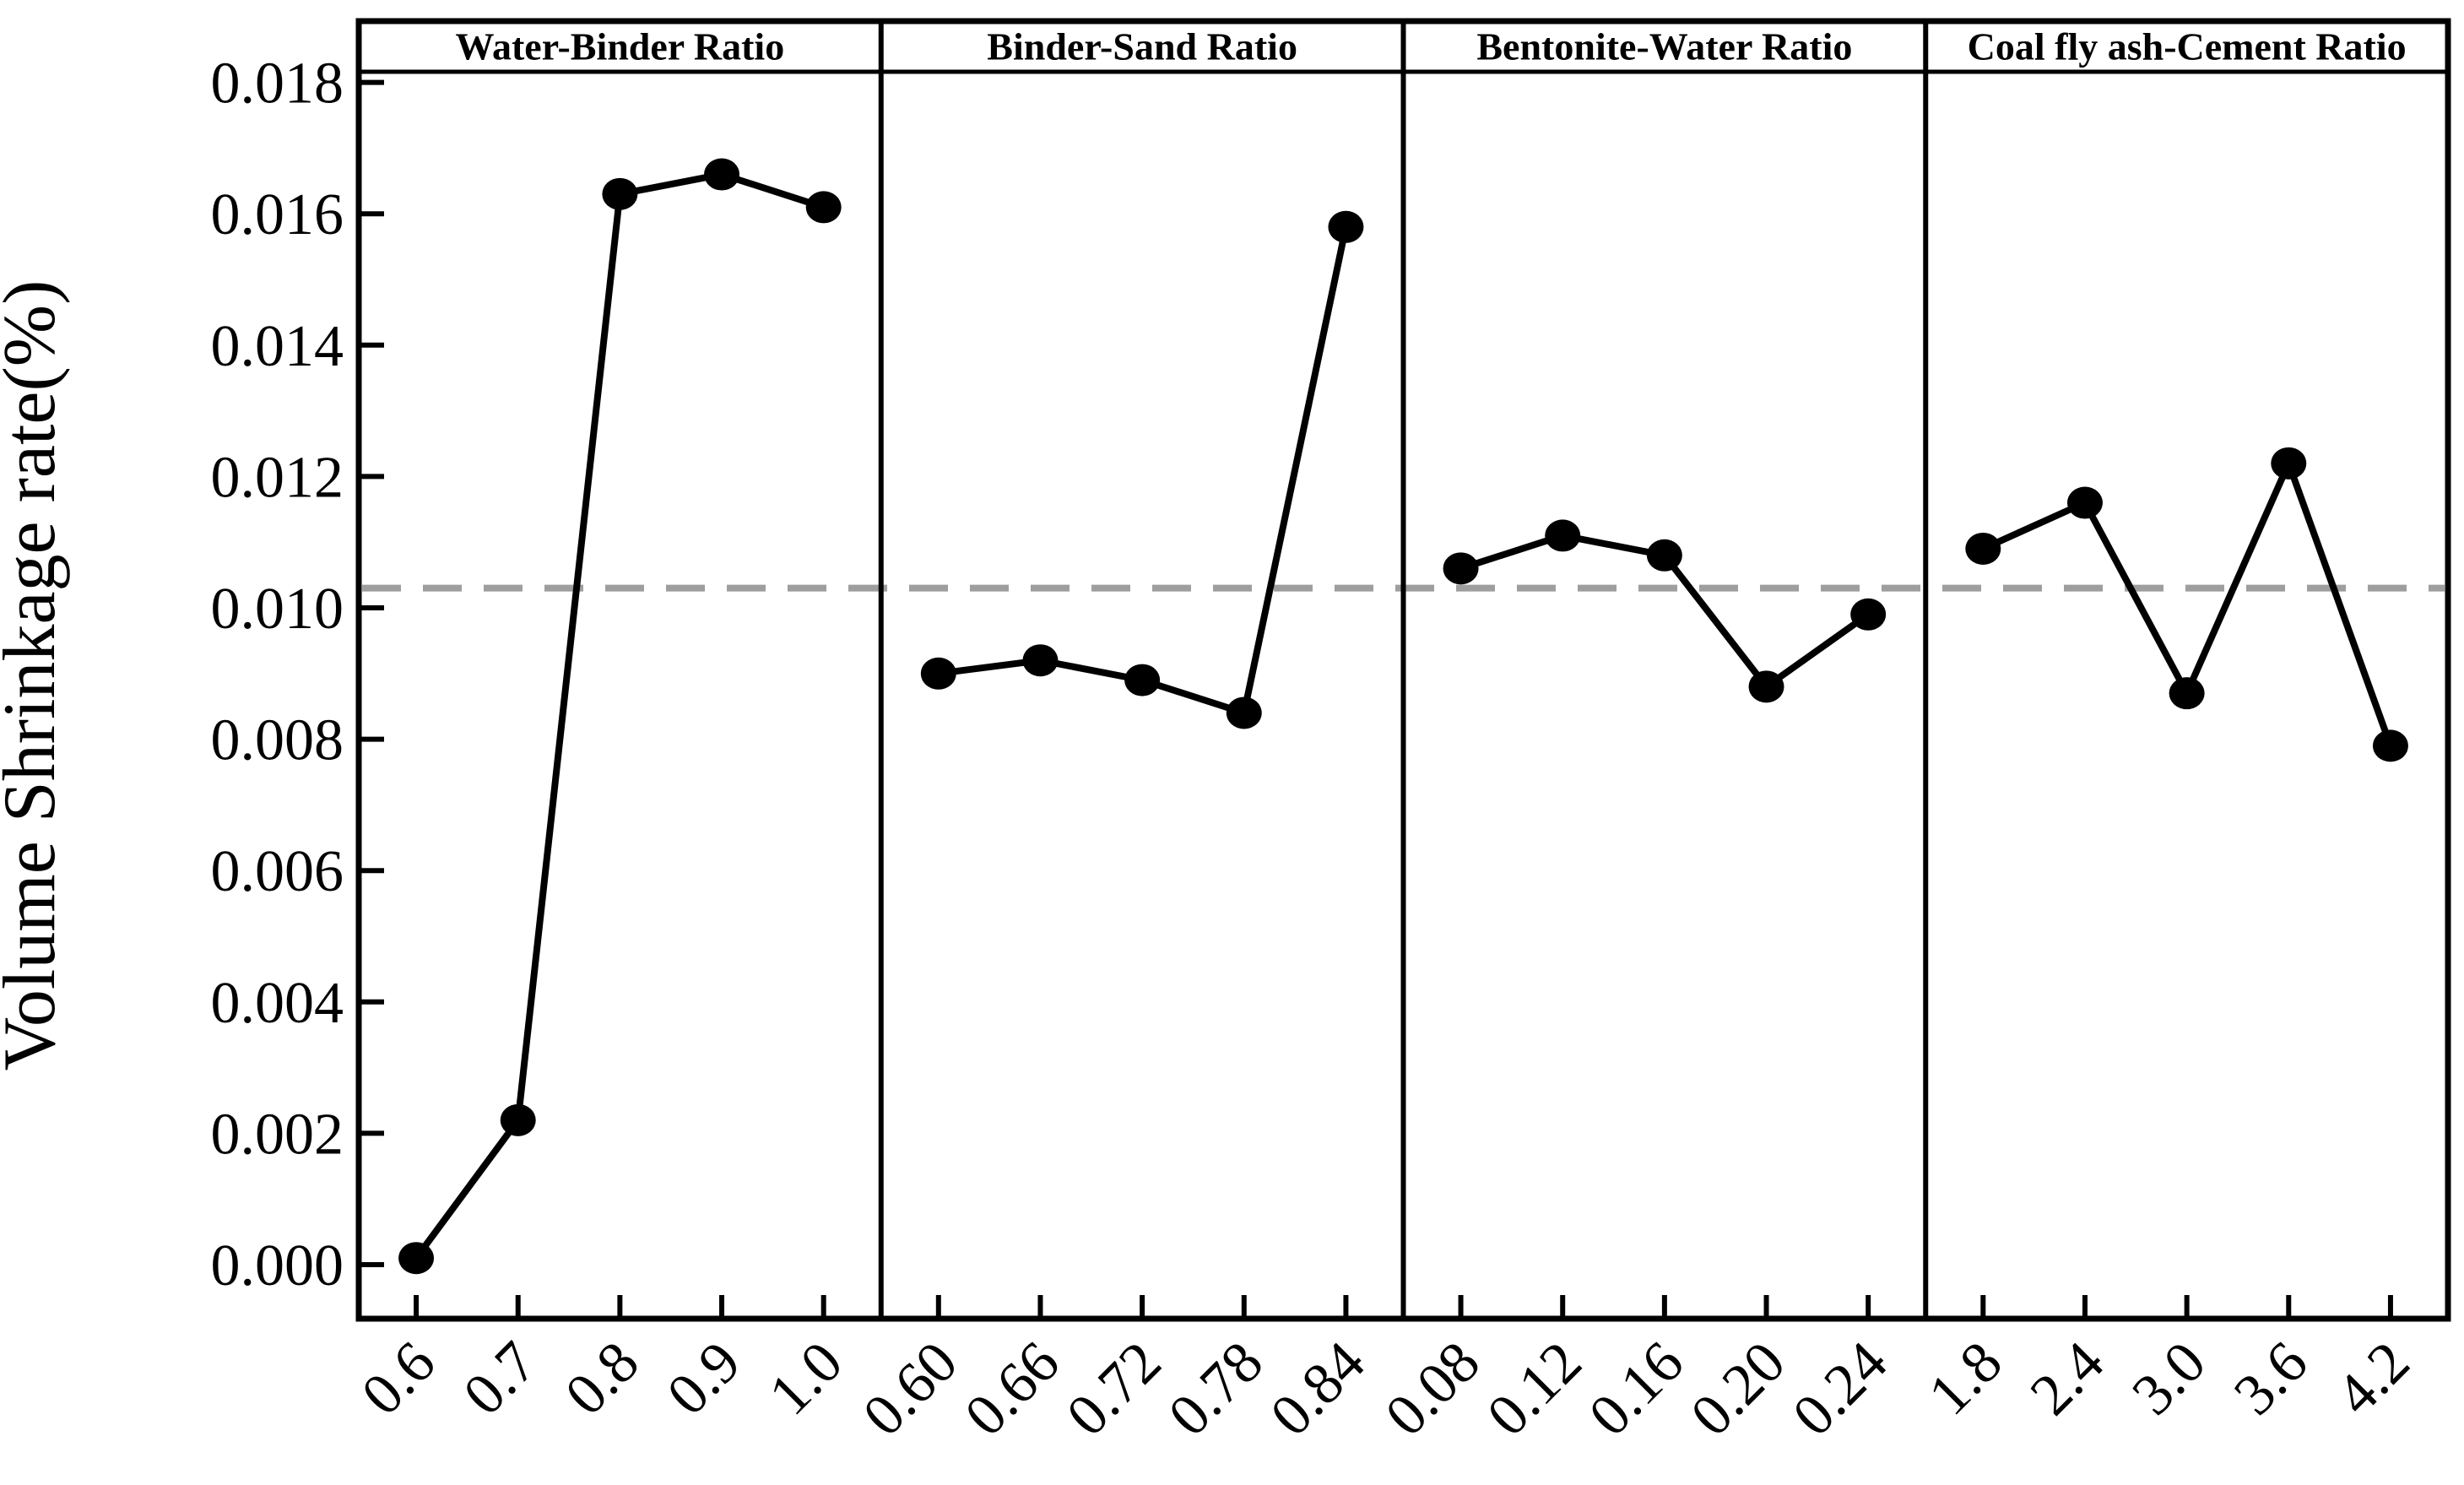 This screenshot has height=1485, width=2464. Describe the element at coordinates (1012, 1390) in the screenshot. I see `x-tick-label: 0.66` at that location.